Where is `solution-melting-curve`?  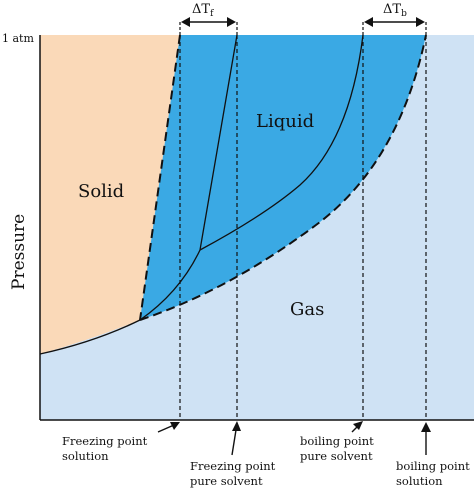
solution-melting-curve is located at coordinates (160, 177).